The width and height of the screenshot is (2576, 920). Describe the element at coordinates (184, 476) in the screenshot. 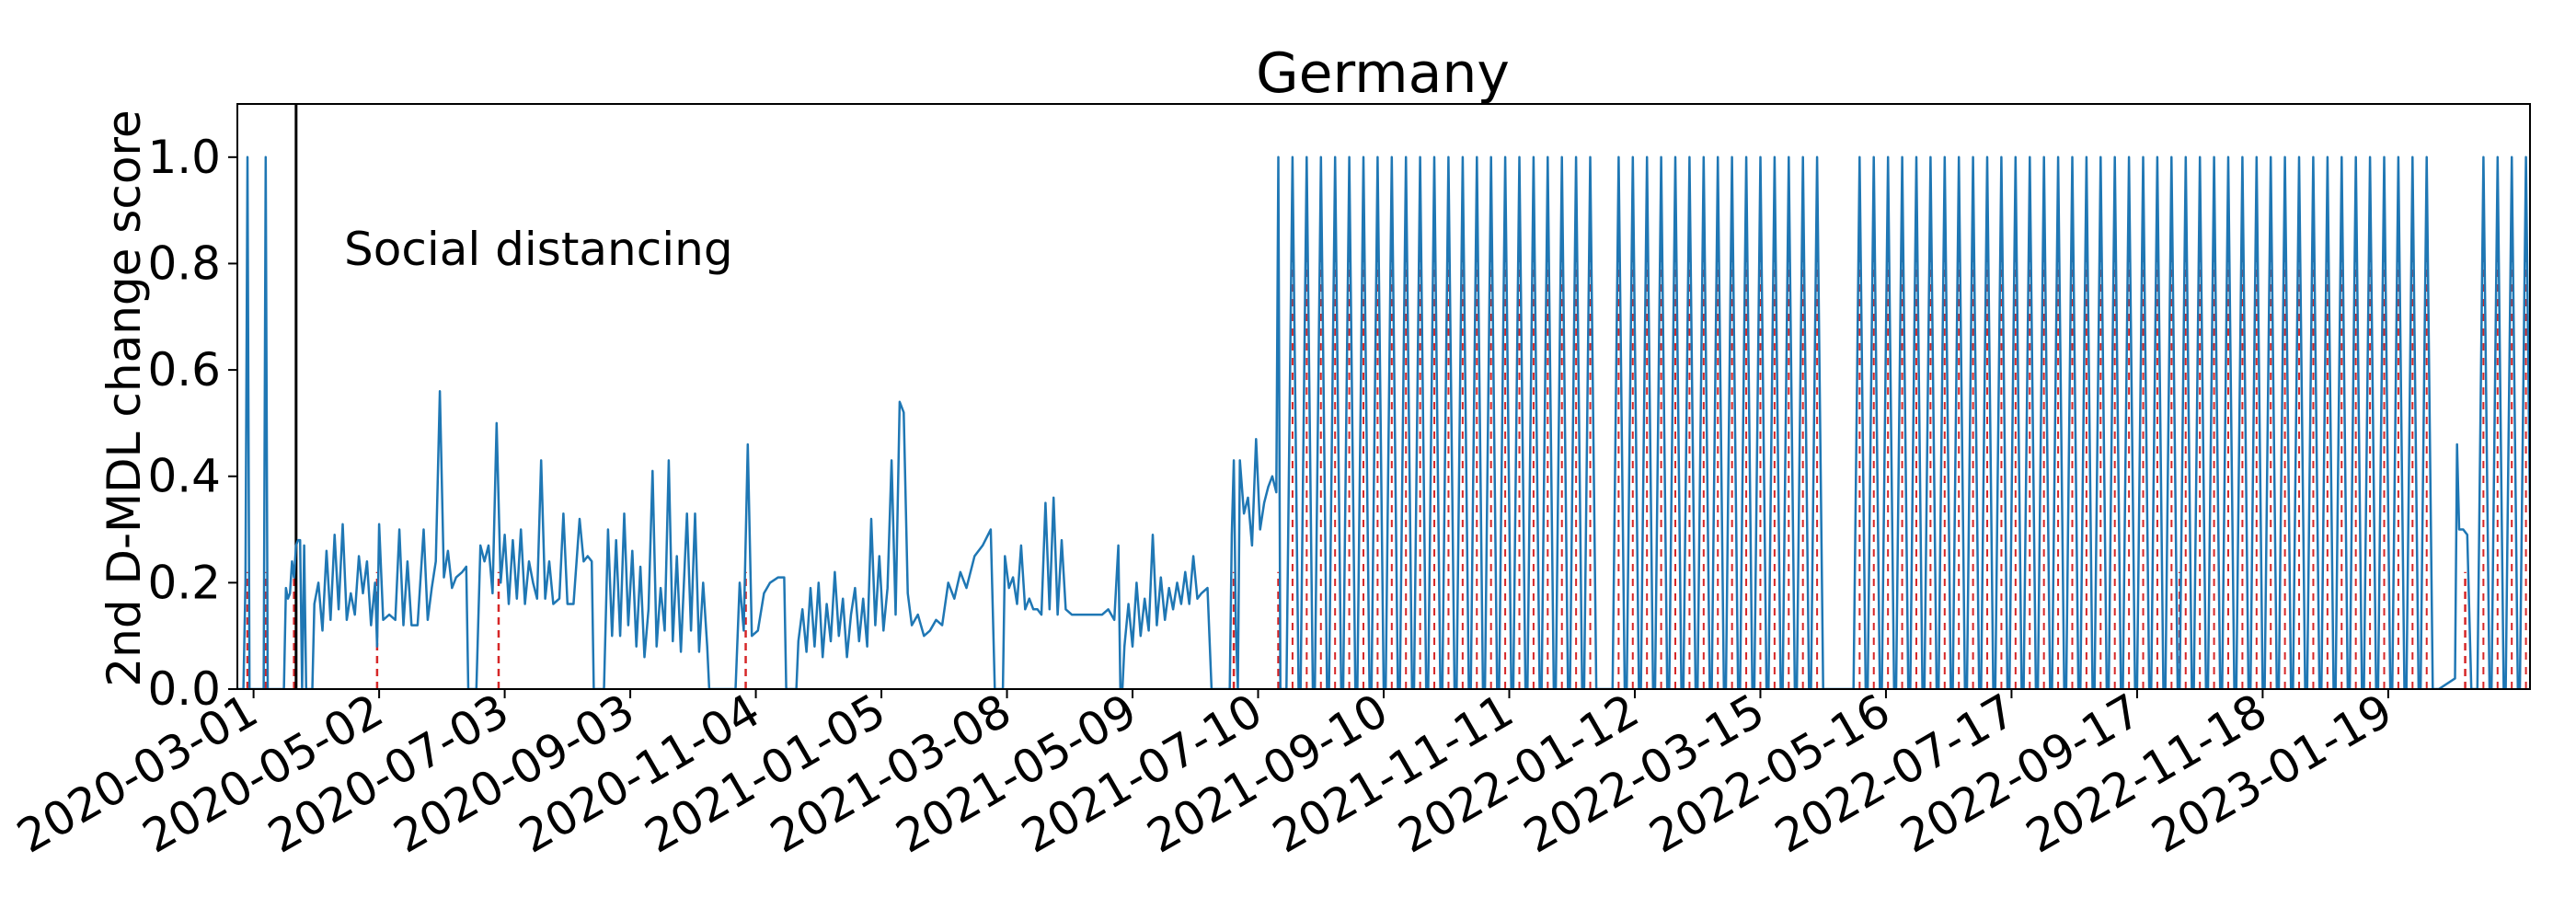

I see `y-tick-label-2: 0.4` at that location.